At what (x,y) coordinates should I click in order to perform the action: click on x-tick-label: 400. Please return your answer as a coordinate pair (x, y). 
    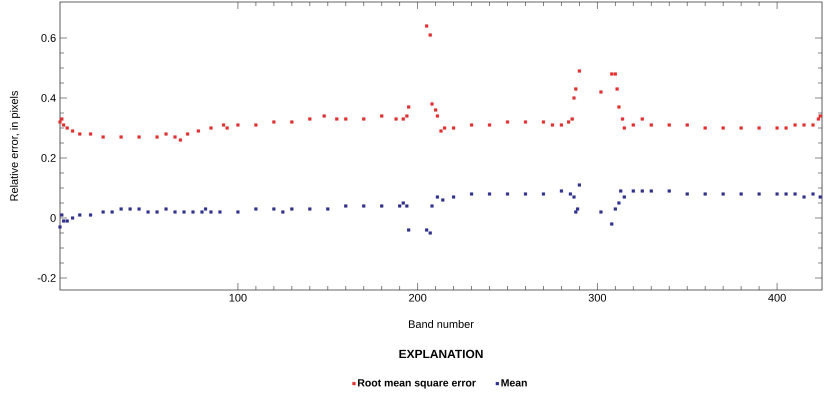
    Looking at the image, I should click on (777, 298).